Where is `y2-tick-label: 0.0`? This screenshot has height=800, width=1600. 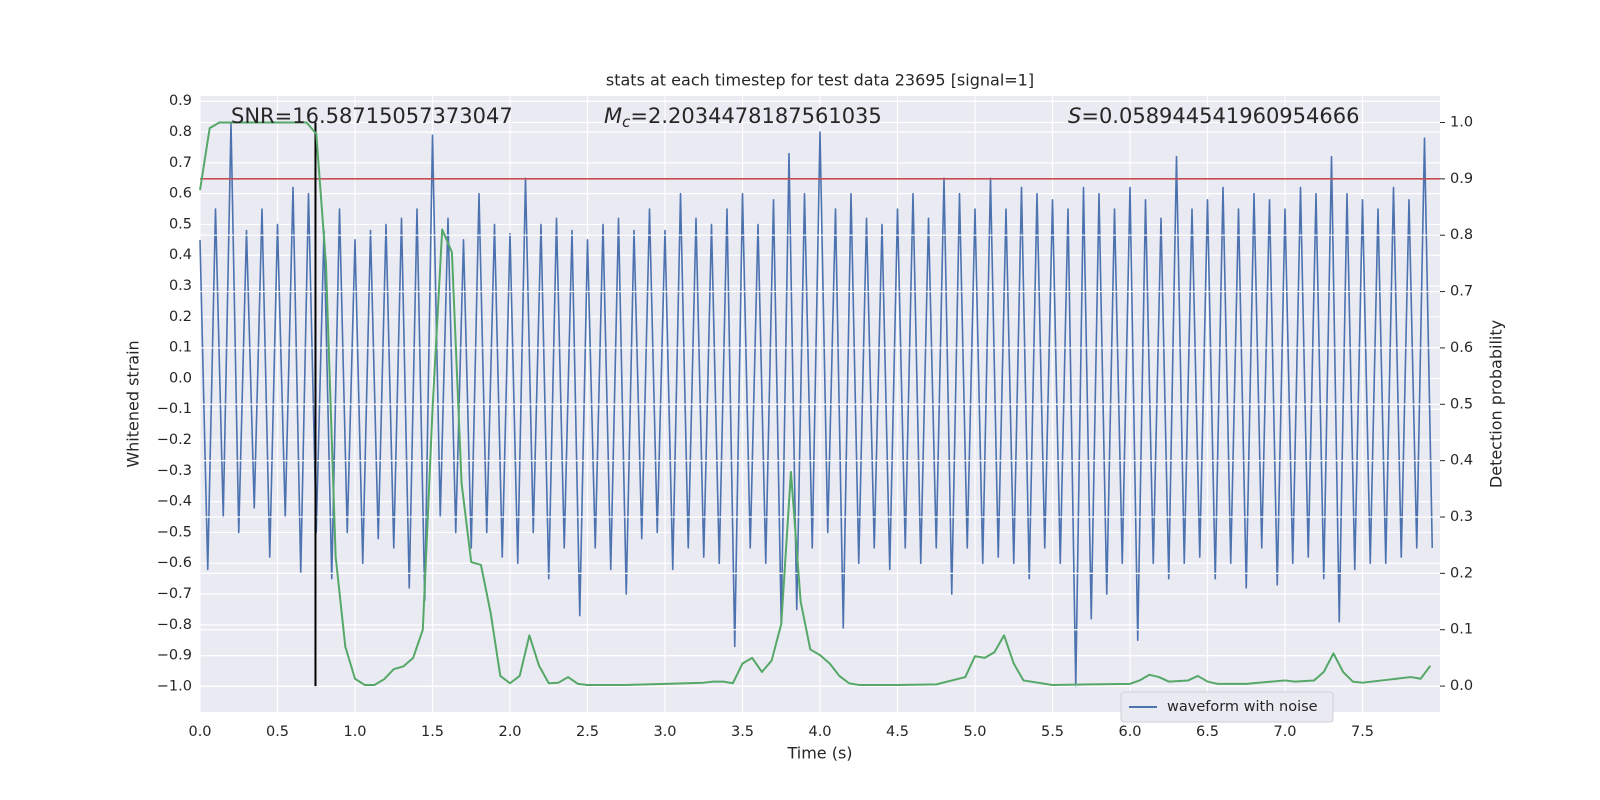 y2-tick-label: 0.0 is located at coordinates (1461, 686).